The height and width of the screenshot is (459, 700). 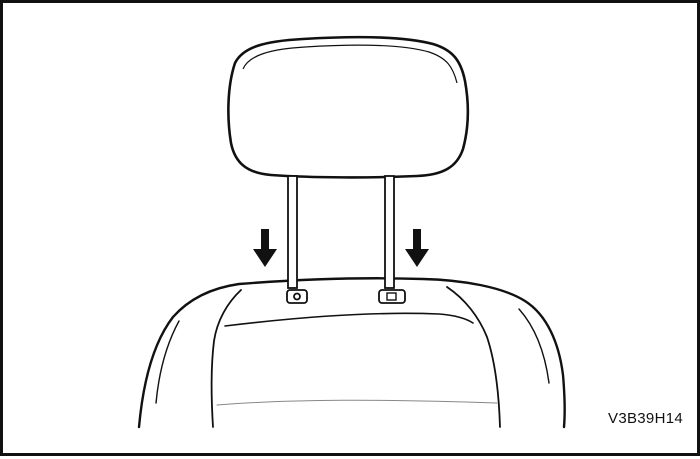 What do you see at coordinates (226, 358) in the screenshot?
I see `seat-bolster-left` at bounding box center [226, 358].